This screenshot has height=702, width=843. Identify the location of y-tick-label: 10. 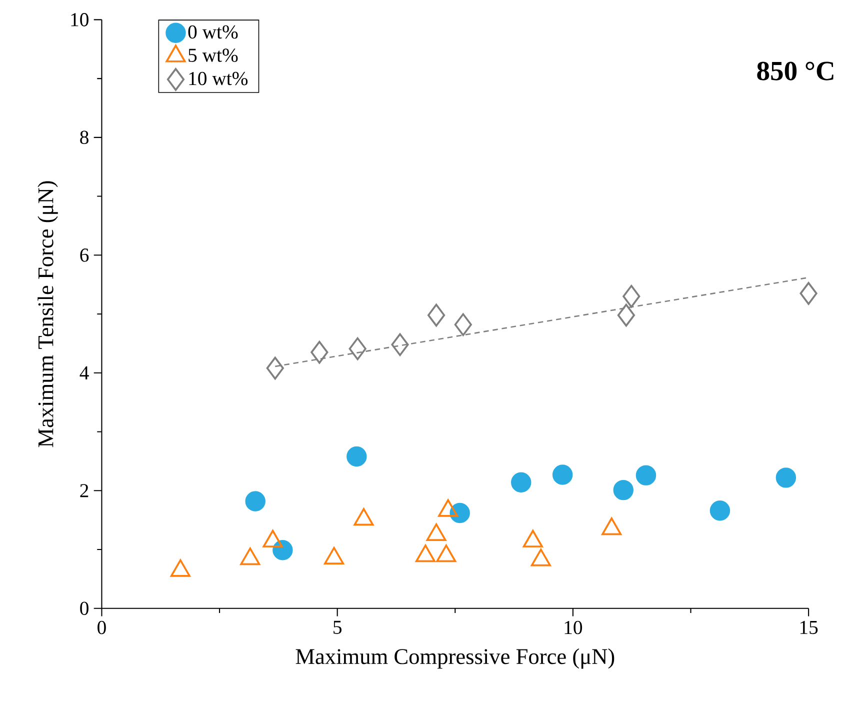
(79, 19).